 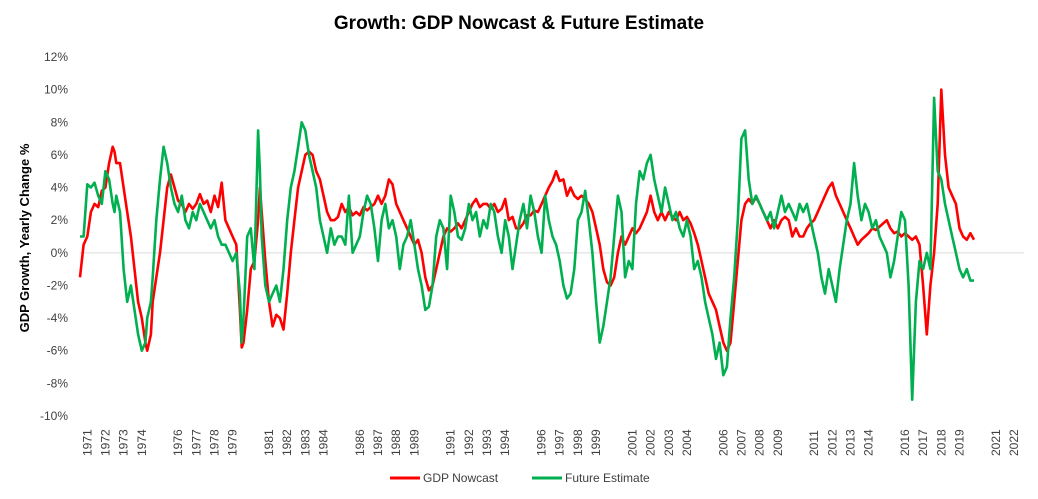 I want to click on x-tick-label: 1983, so click(x=305, y=442).